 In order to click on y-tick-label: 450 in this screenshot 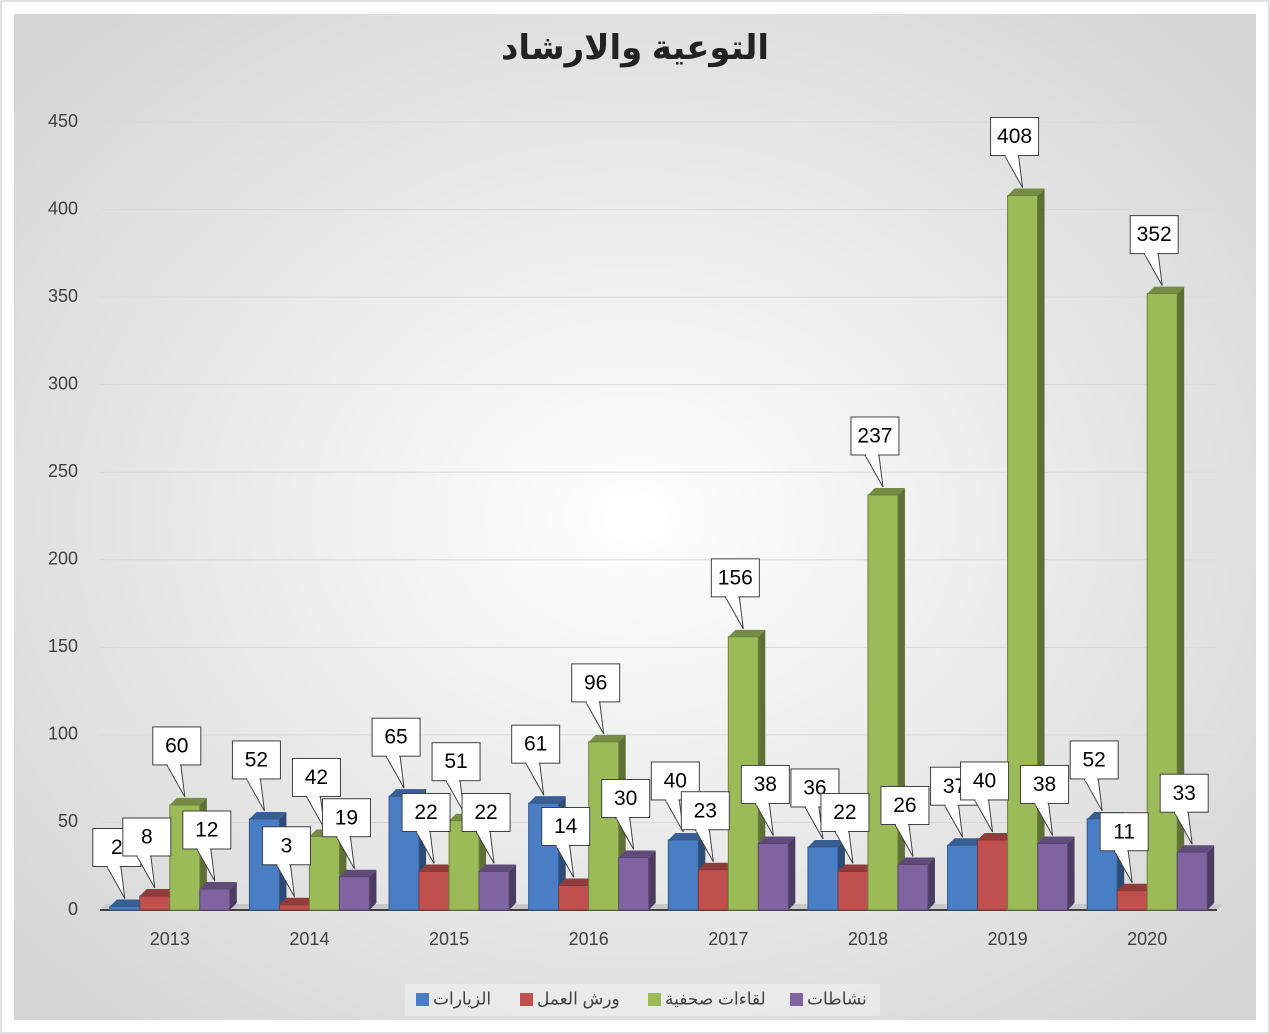, I will do `click(63, 121)`.